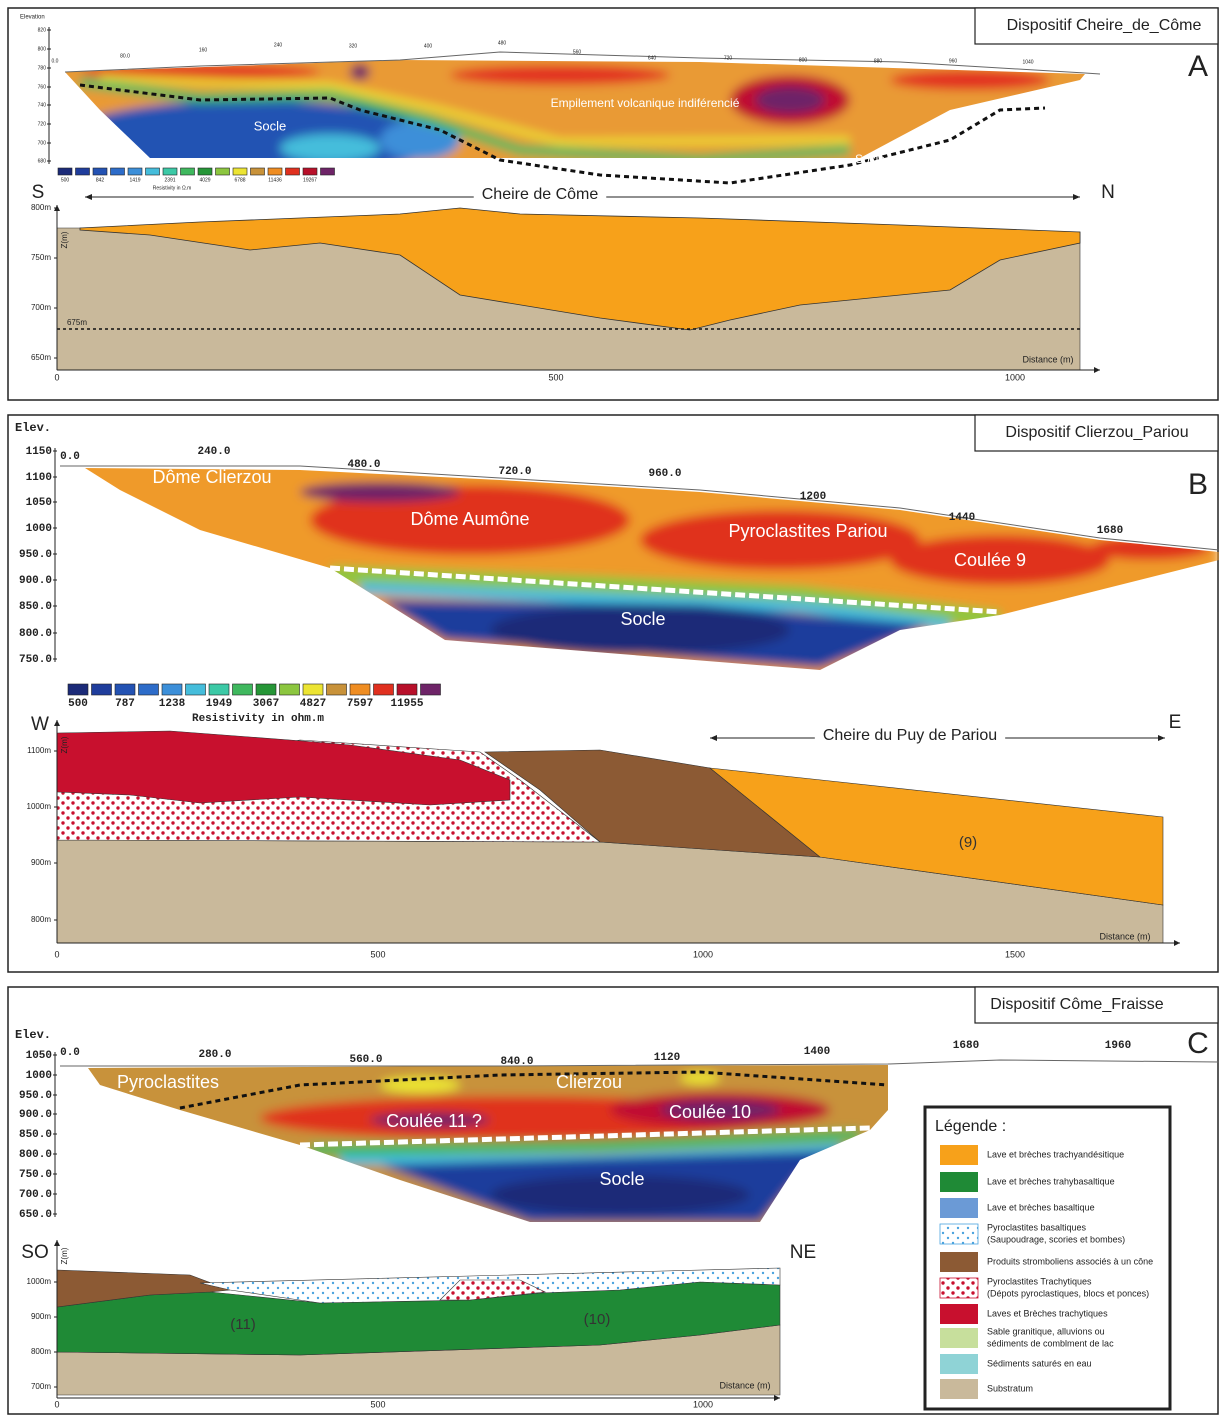 This screenshot has height=1416, width=1219. What do you see at coordinates (41, 1316) in the screenshot?
I see `section-y-tick-label: 900m` at bounding box center [41, 1316].